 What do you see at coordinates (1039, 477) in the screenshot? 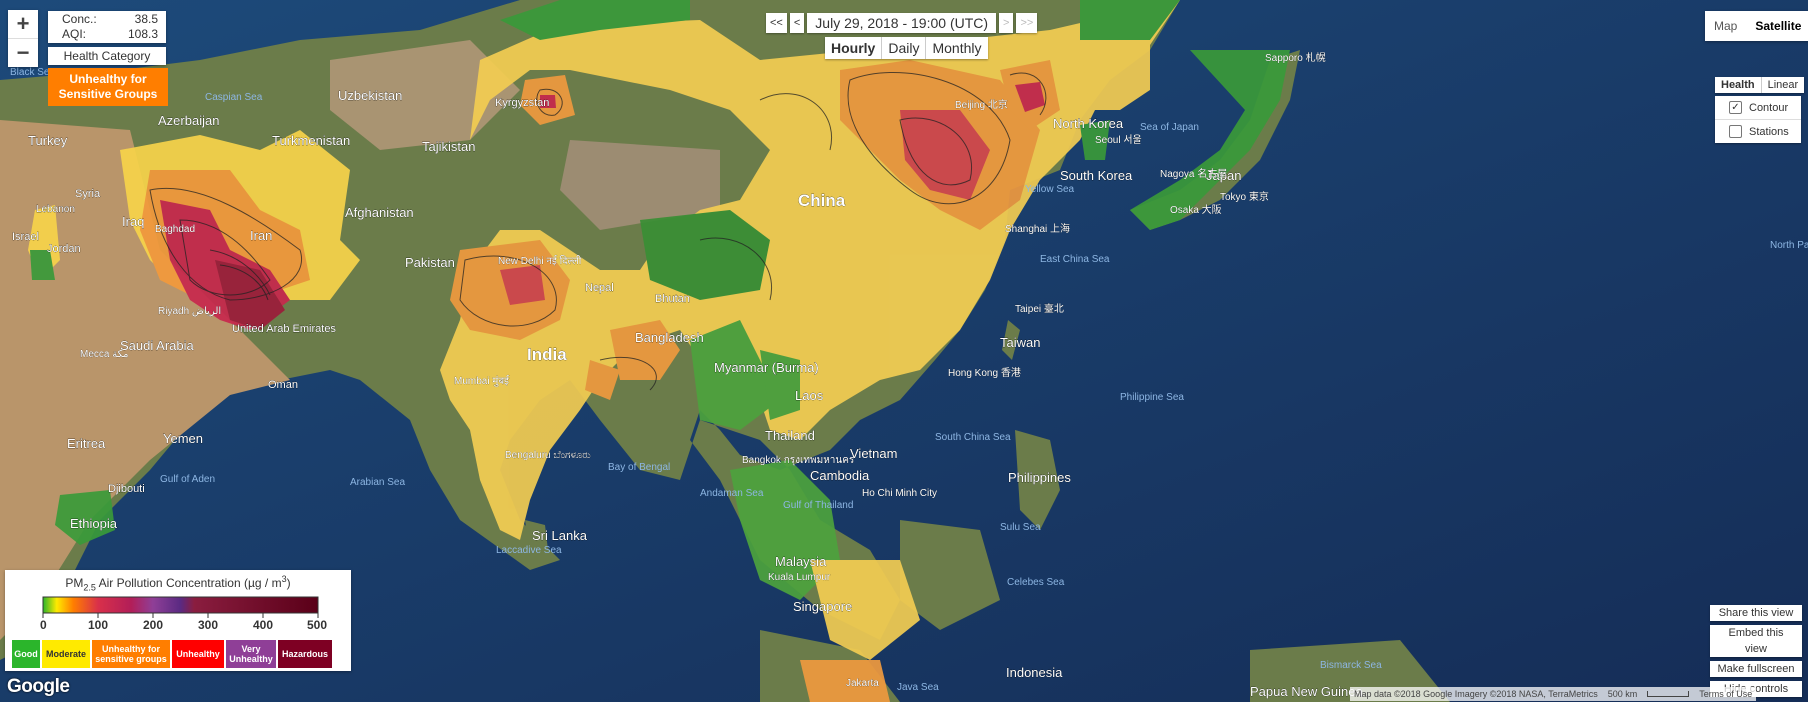
I see `label-philippines: Philippines` at bounding box center [1039, 477].